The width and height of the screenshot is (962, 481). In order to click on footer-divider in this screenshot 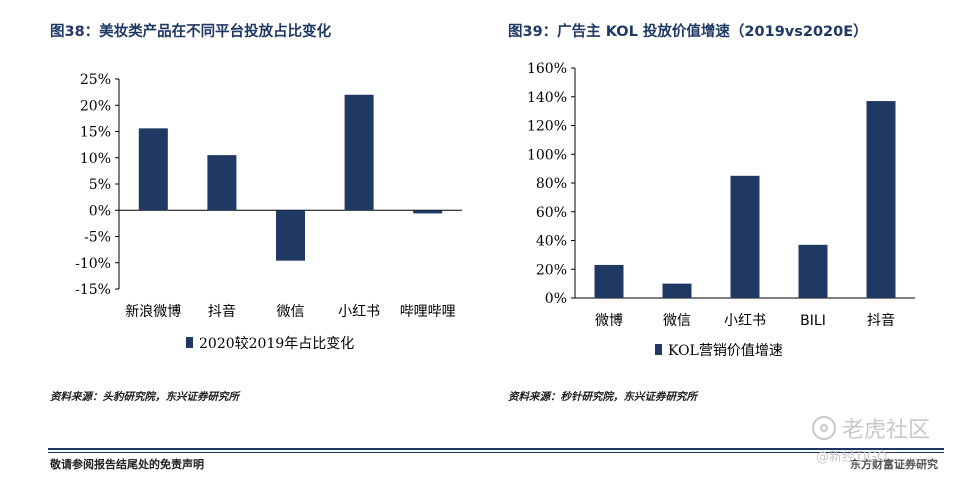, I will do `click(496, 449)`.